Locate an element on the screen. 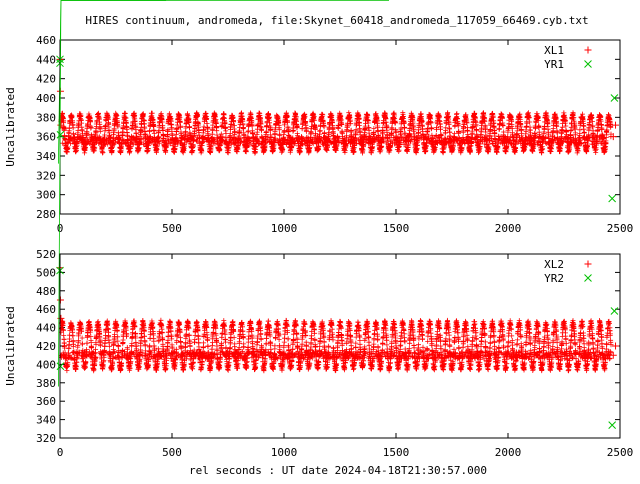 This screenshot has width=640, height=484. series-XL2-points is located at coordinates (336, 345).